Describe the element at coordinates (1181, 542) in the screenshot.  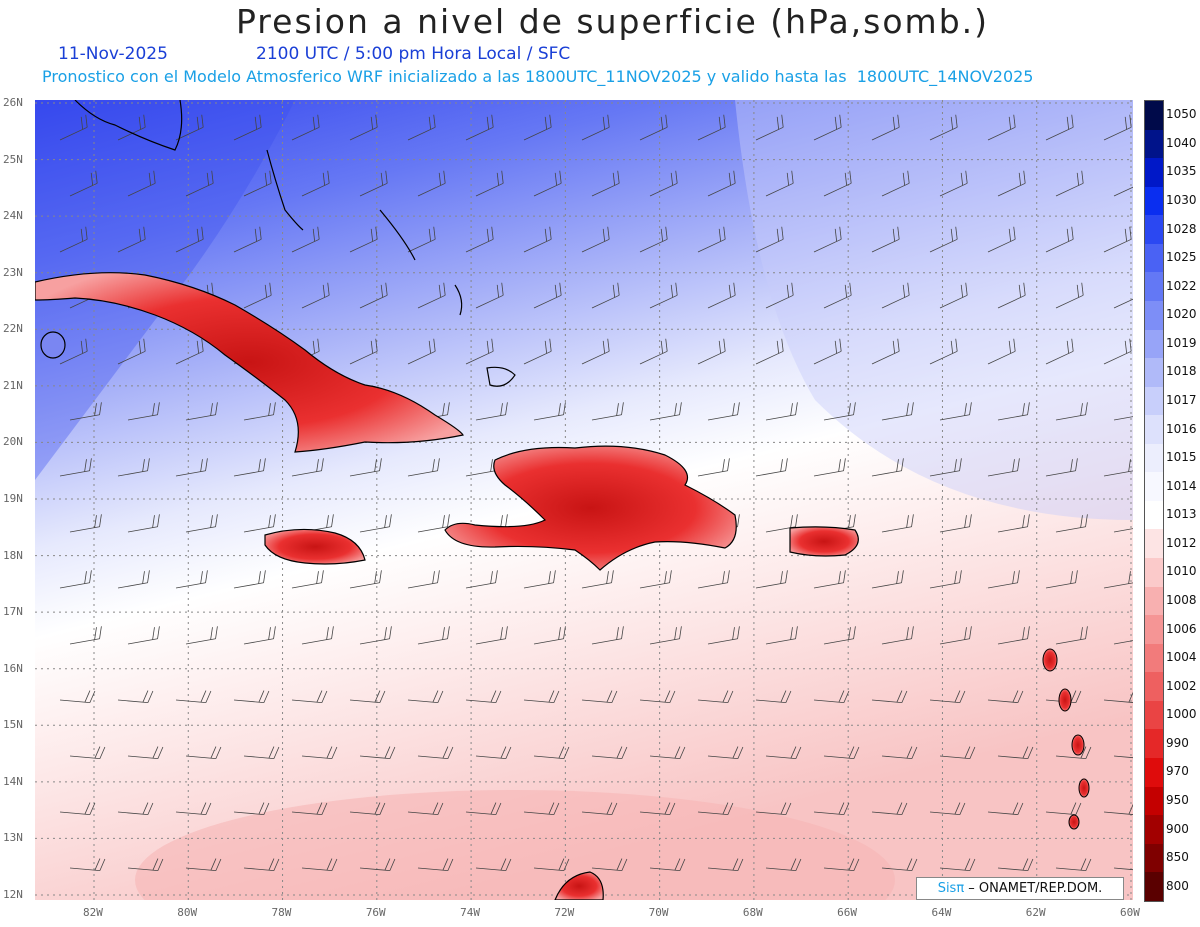
I see `colorbar-label: 1012` at that location.